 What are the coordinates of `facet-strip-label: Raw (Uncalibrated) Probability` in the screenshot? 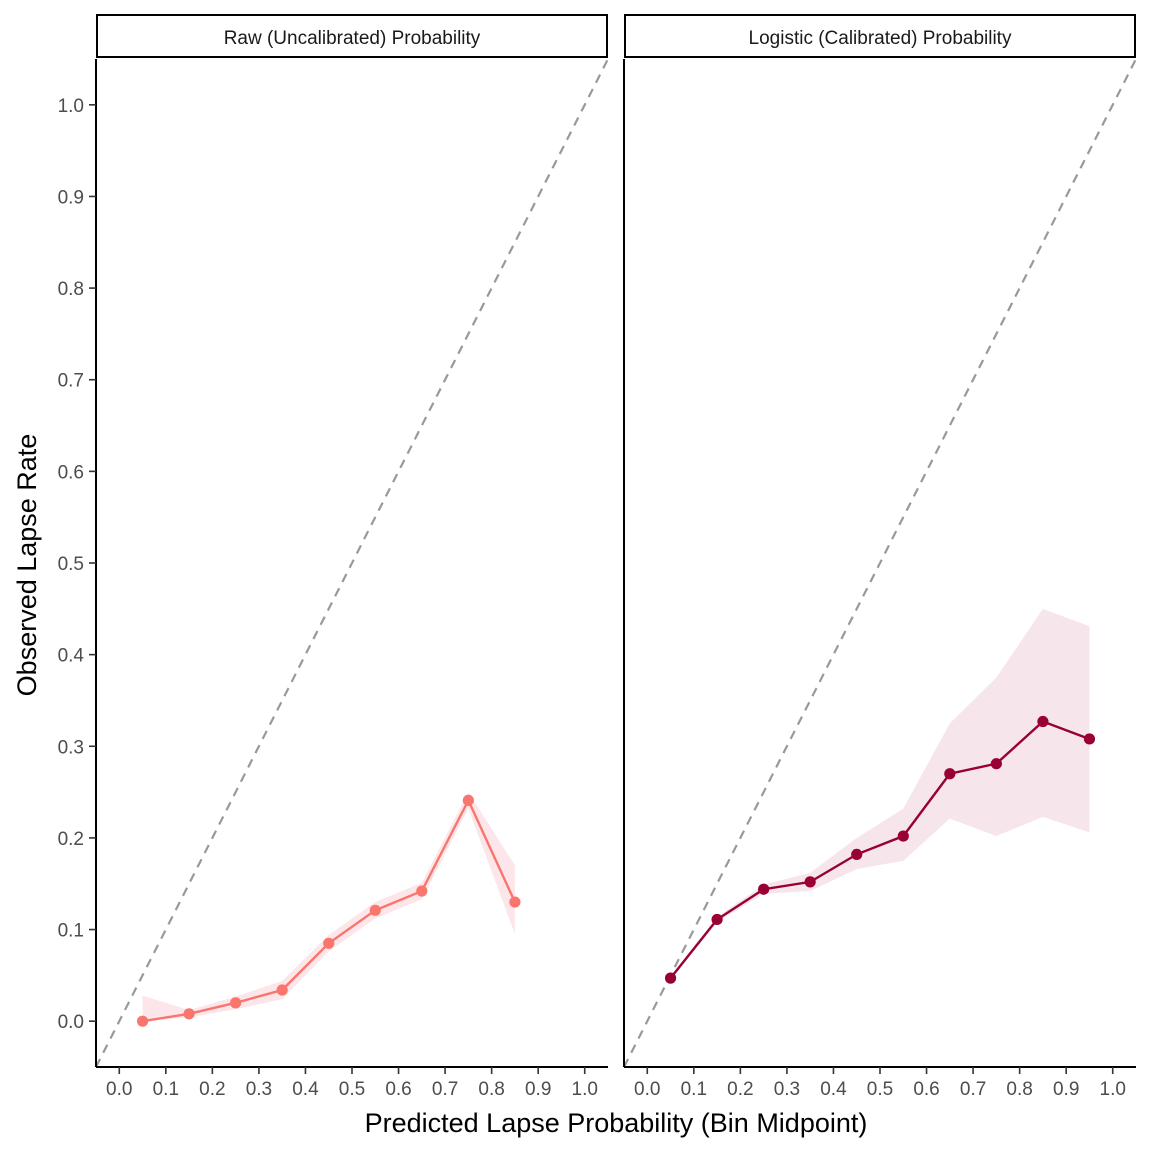 It's located at (352, 38).